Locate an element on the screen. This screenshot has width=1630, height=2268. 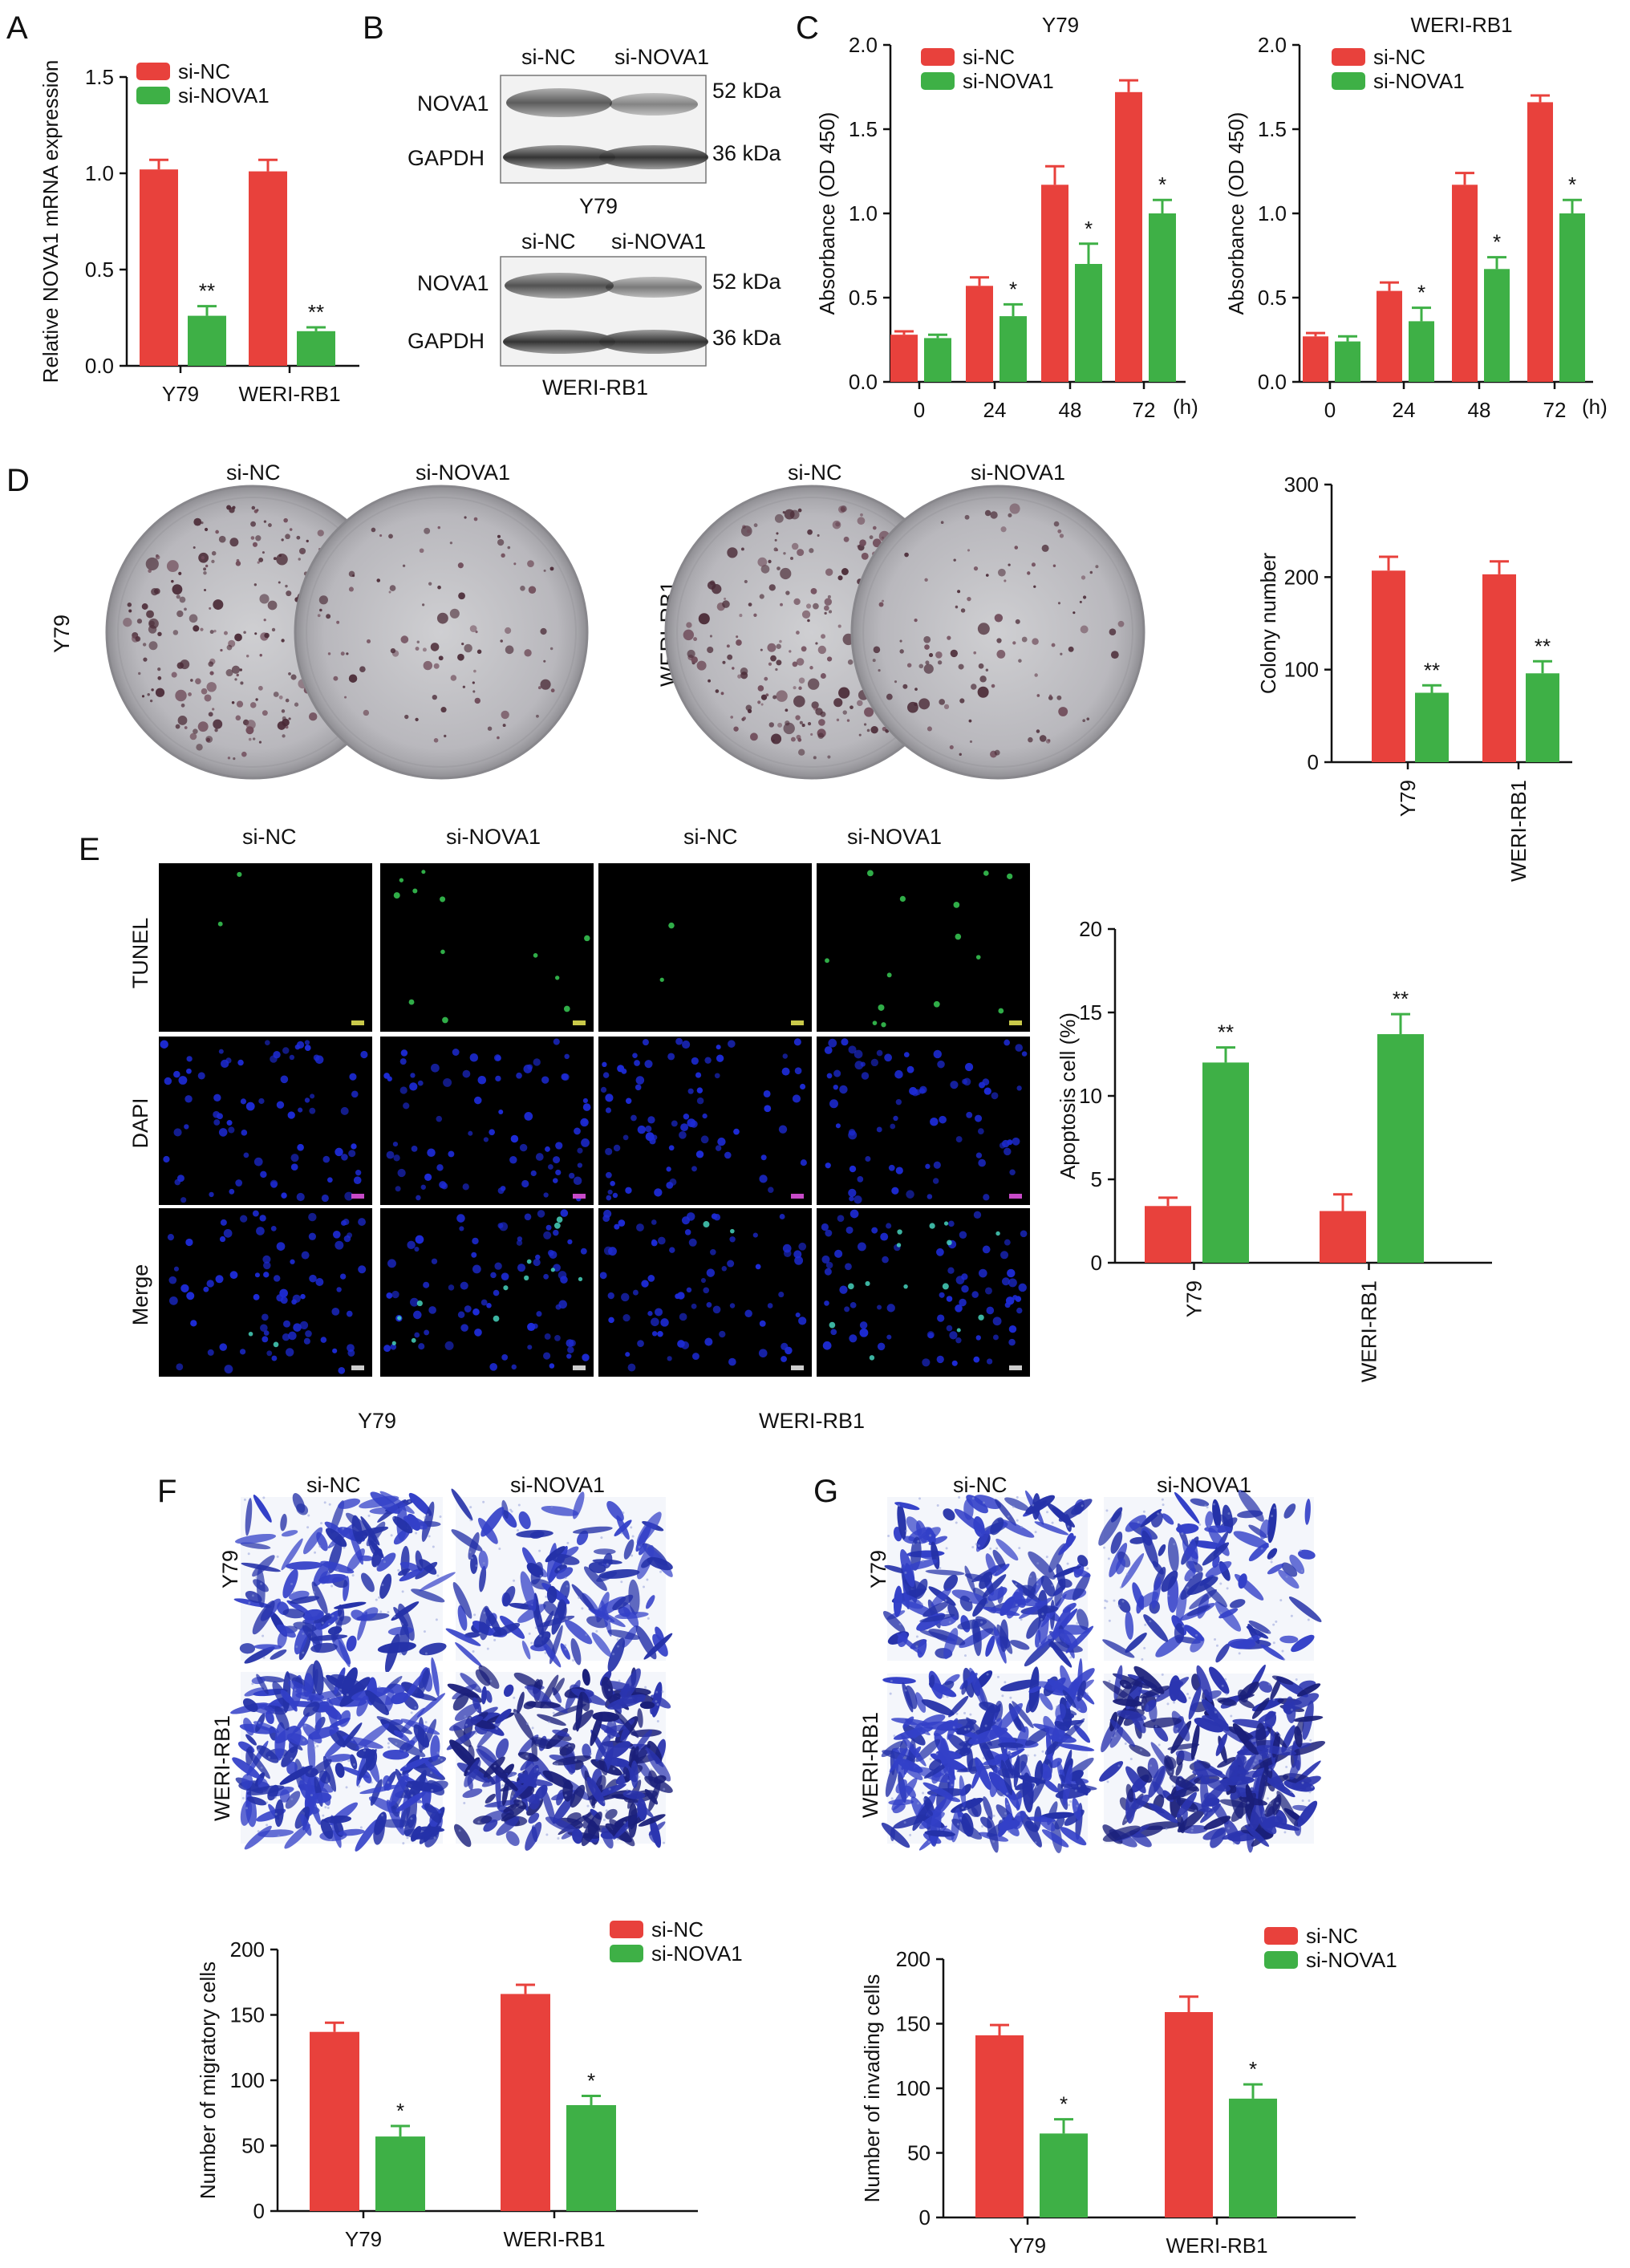
y-tick-label: 0.5 is located at coordinates (99, 270).